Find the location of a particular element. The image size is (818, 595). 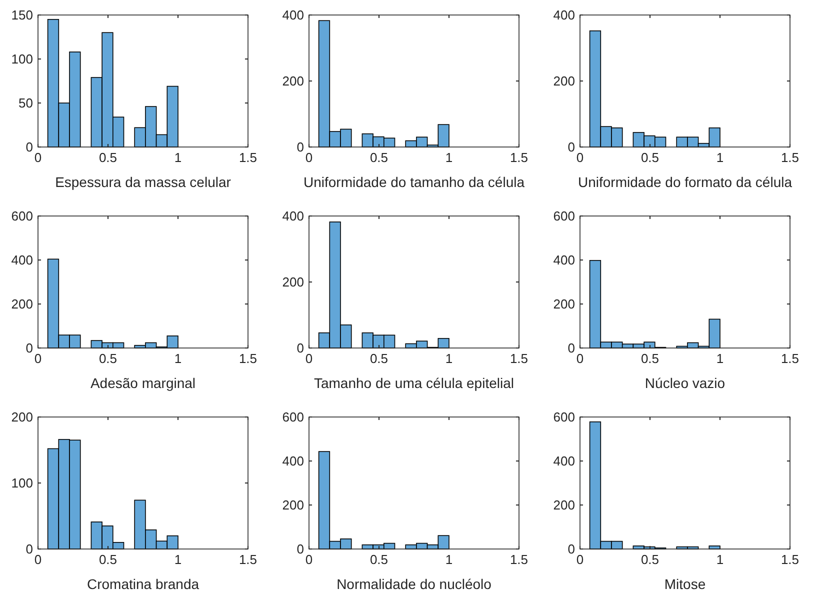

x-axis-title: Uniformidade do tamanho da célula is located at coordinates (414, 182).